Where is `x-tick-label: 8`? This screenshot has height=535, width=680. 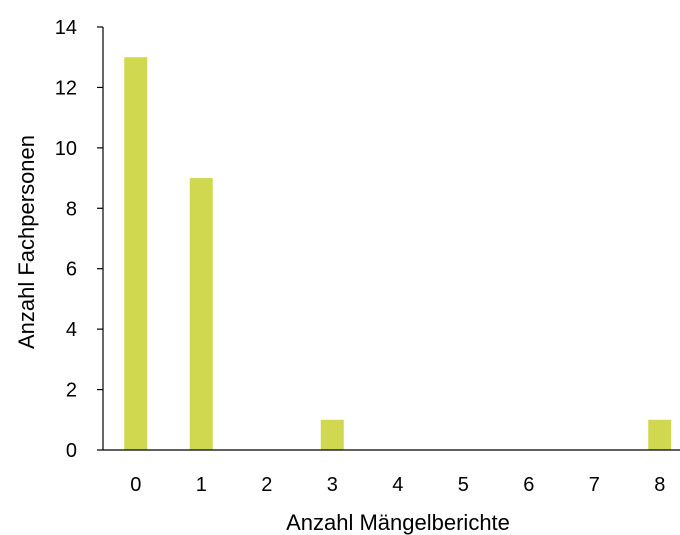
x-tick-label: 8 is located at coordinates (659, 485).